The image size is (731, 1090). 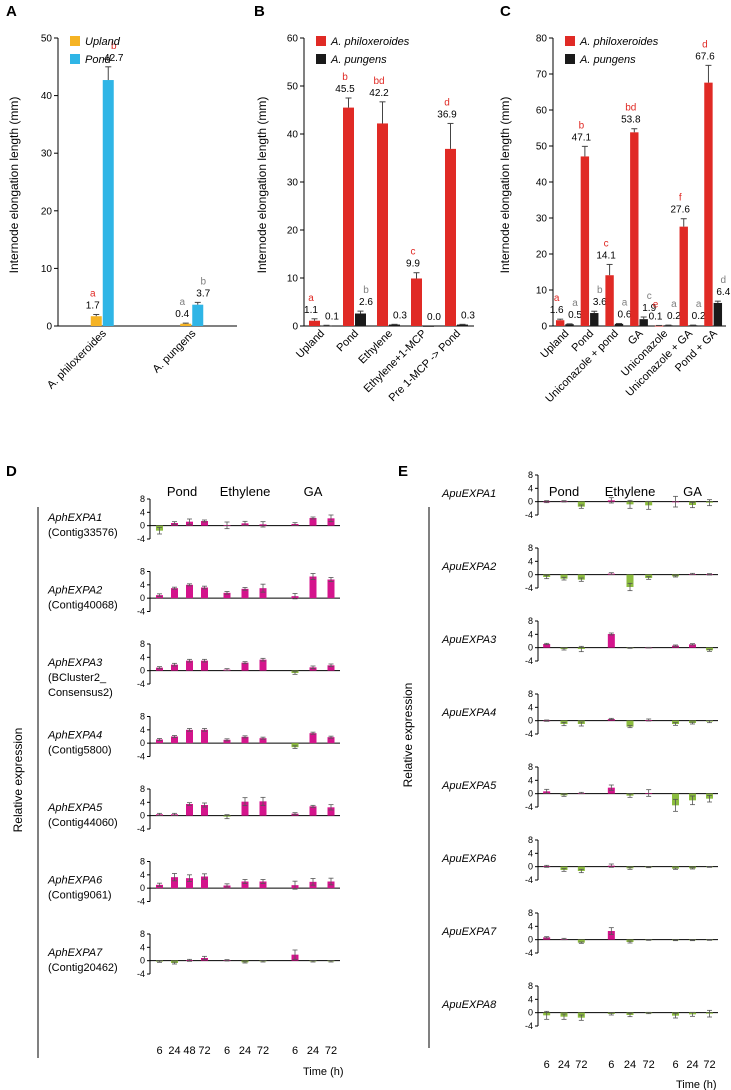 What do you see at coordinates (468, 315) in the screenshot?
I see `panel-b-value-label-1-4: 0.3` at bounding box center [468, 315].